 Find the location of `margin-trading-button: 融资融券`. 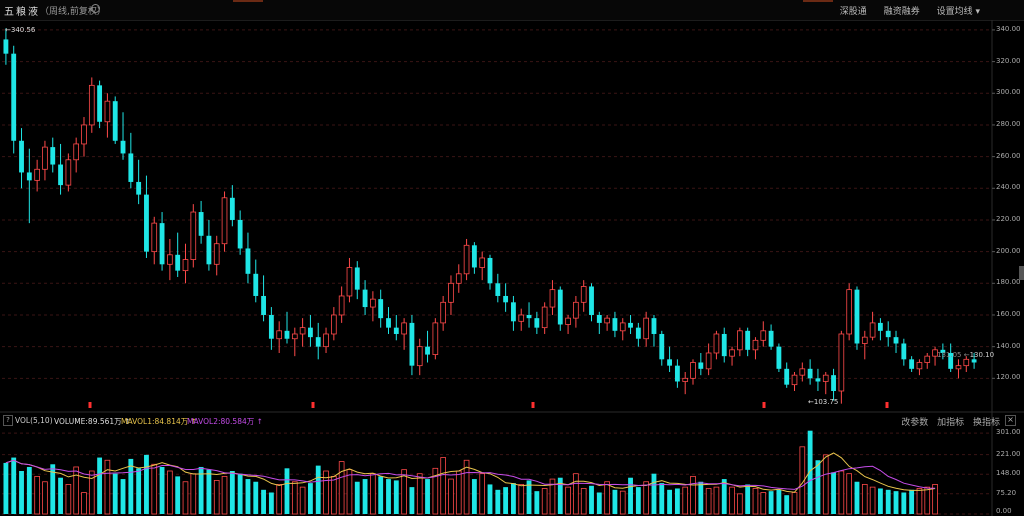

margin-trading-button: 融资融券 is located at coordinates (901, 12).